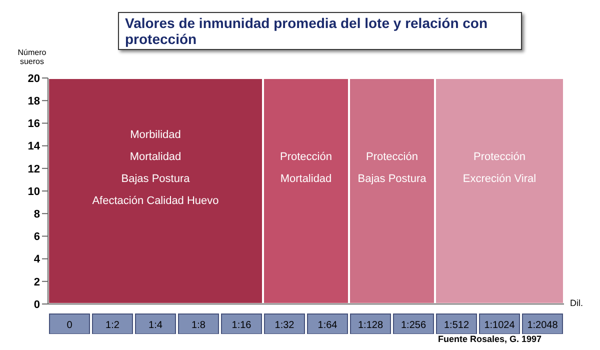 The image size is (600, 350). I want to click on band-label: Morbilidad Mortalidad Bajas Postura Afectación Calidad Huevo, so click(155, 168).